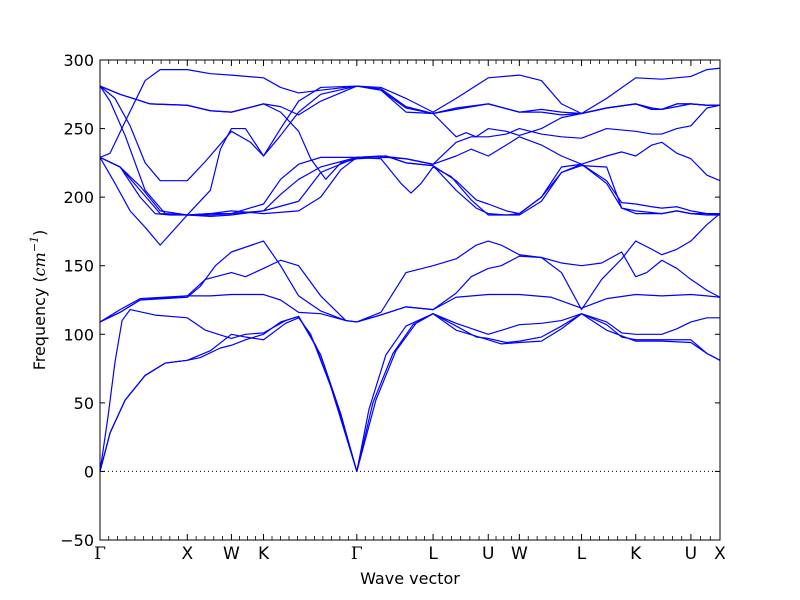 This screenshot has width=800, height=600. What do you see at coordinates (39, 233) in the screenshot?
I see `y-axis-label-close: )` at bounding box center [39, 233].